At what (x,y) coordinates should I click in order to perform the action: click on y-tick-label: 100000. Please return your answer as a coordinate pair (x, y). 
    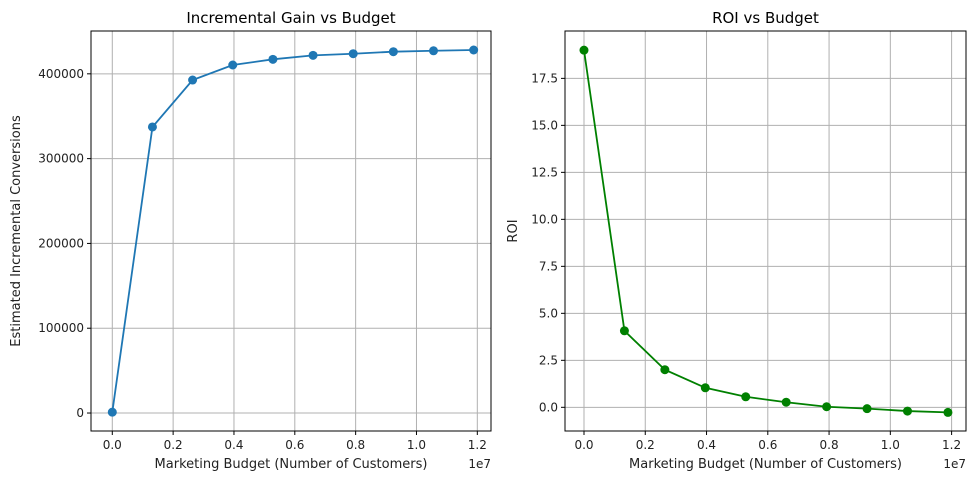
    Looking at the image, I should click on (61, 328).